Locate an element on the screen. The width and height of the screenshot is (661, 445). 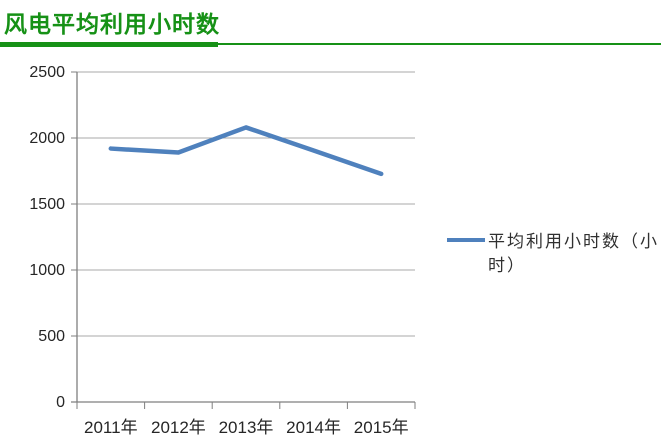
x-tick-label: 2014年 is located at coordinates (313, 427).